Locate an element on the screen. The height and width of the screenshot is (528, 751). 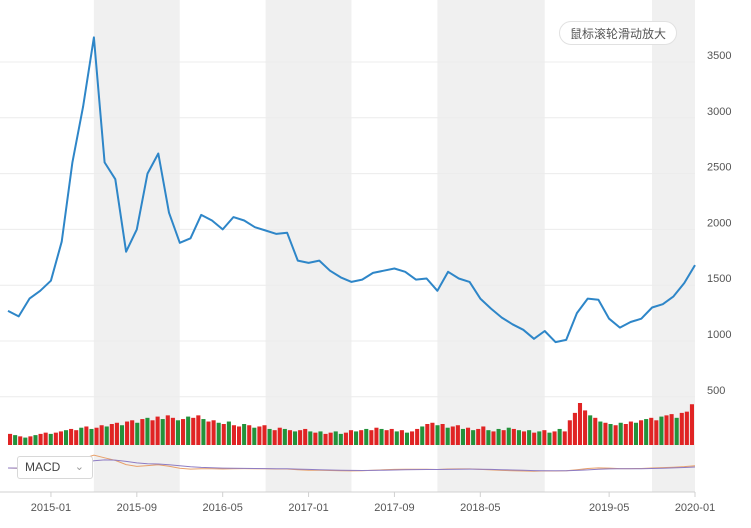
macd-panel is located at coordinates (351, 463).